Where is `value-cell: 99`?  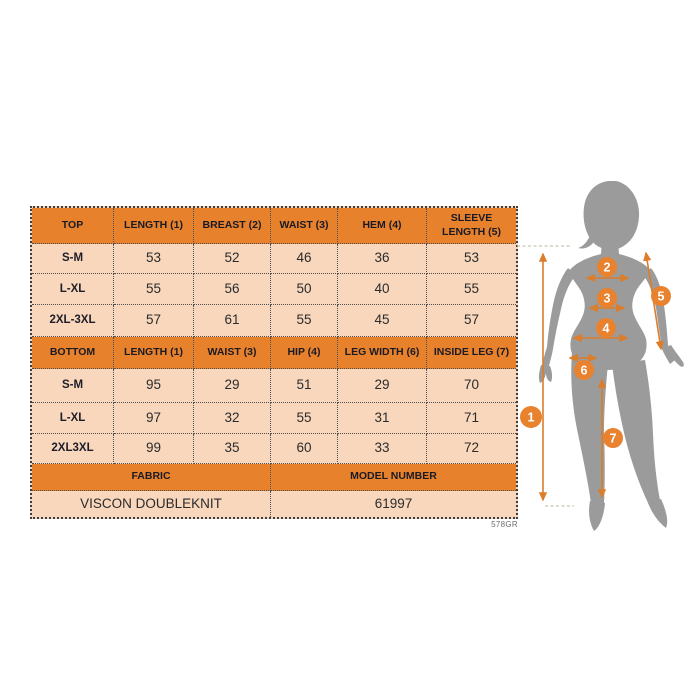 value-cell: 99 is located at coordinates (154, 449).